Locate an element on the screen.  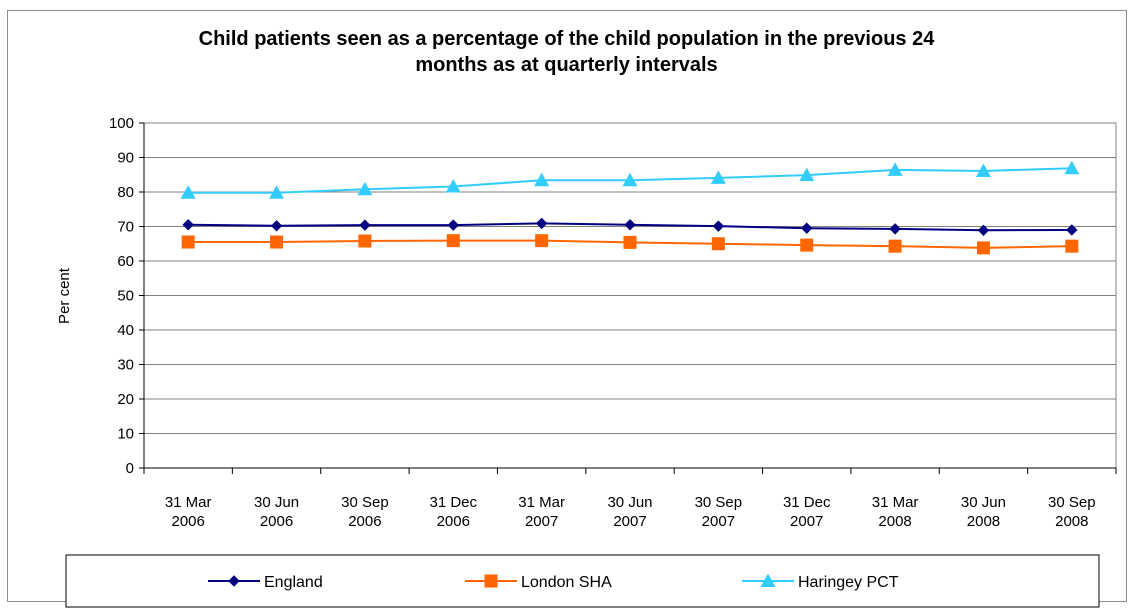
series-haringey-pct is located at coordinates (630, 179).